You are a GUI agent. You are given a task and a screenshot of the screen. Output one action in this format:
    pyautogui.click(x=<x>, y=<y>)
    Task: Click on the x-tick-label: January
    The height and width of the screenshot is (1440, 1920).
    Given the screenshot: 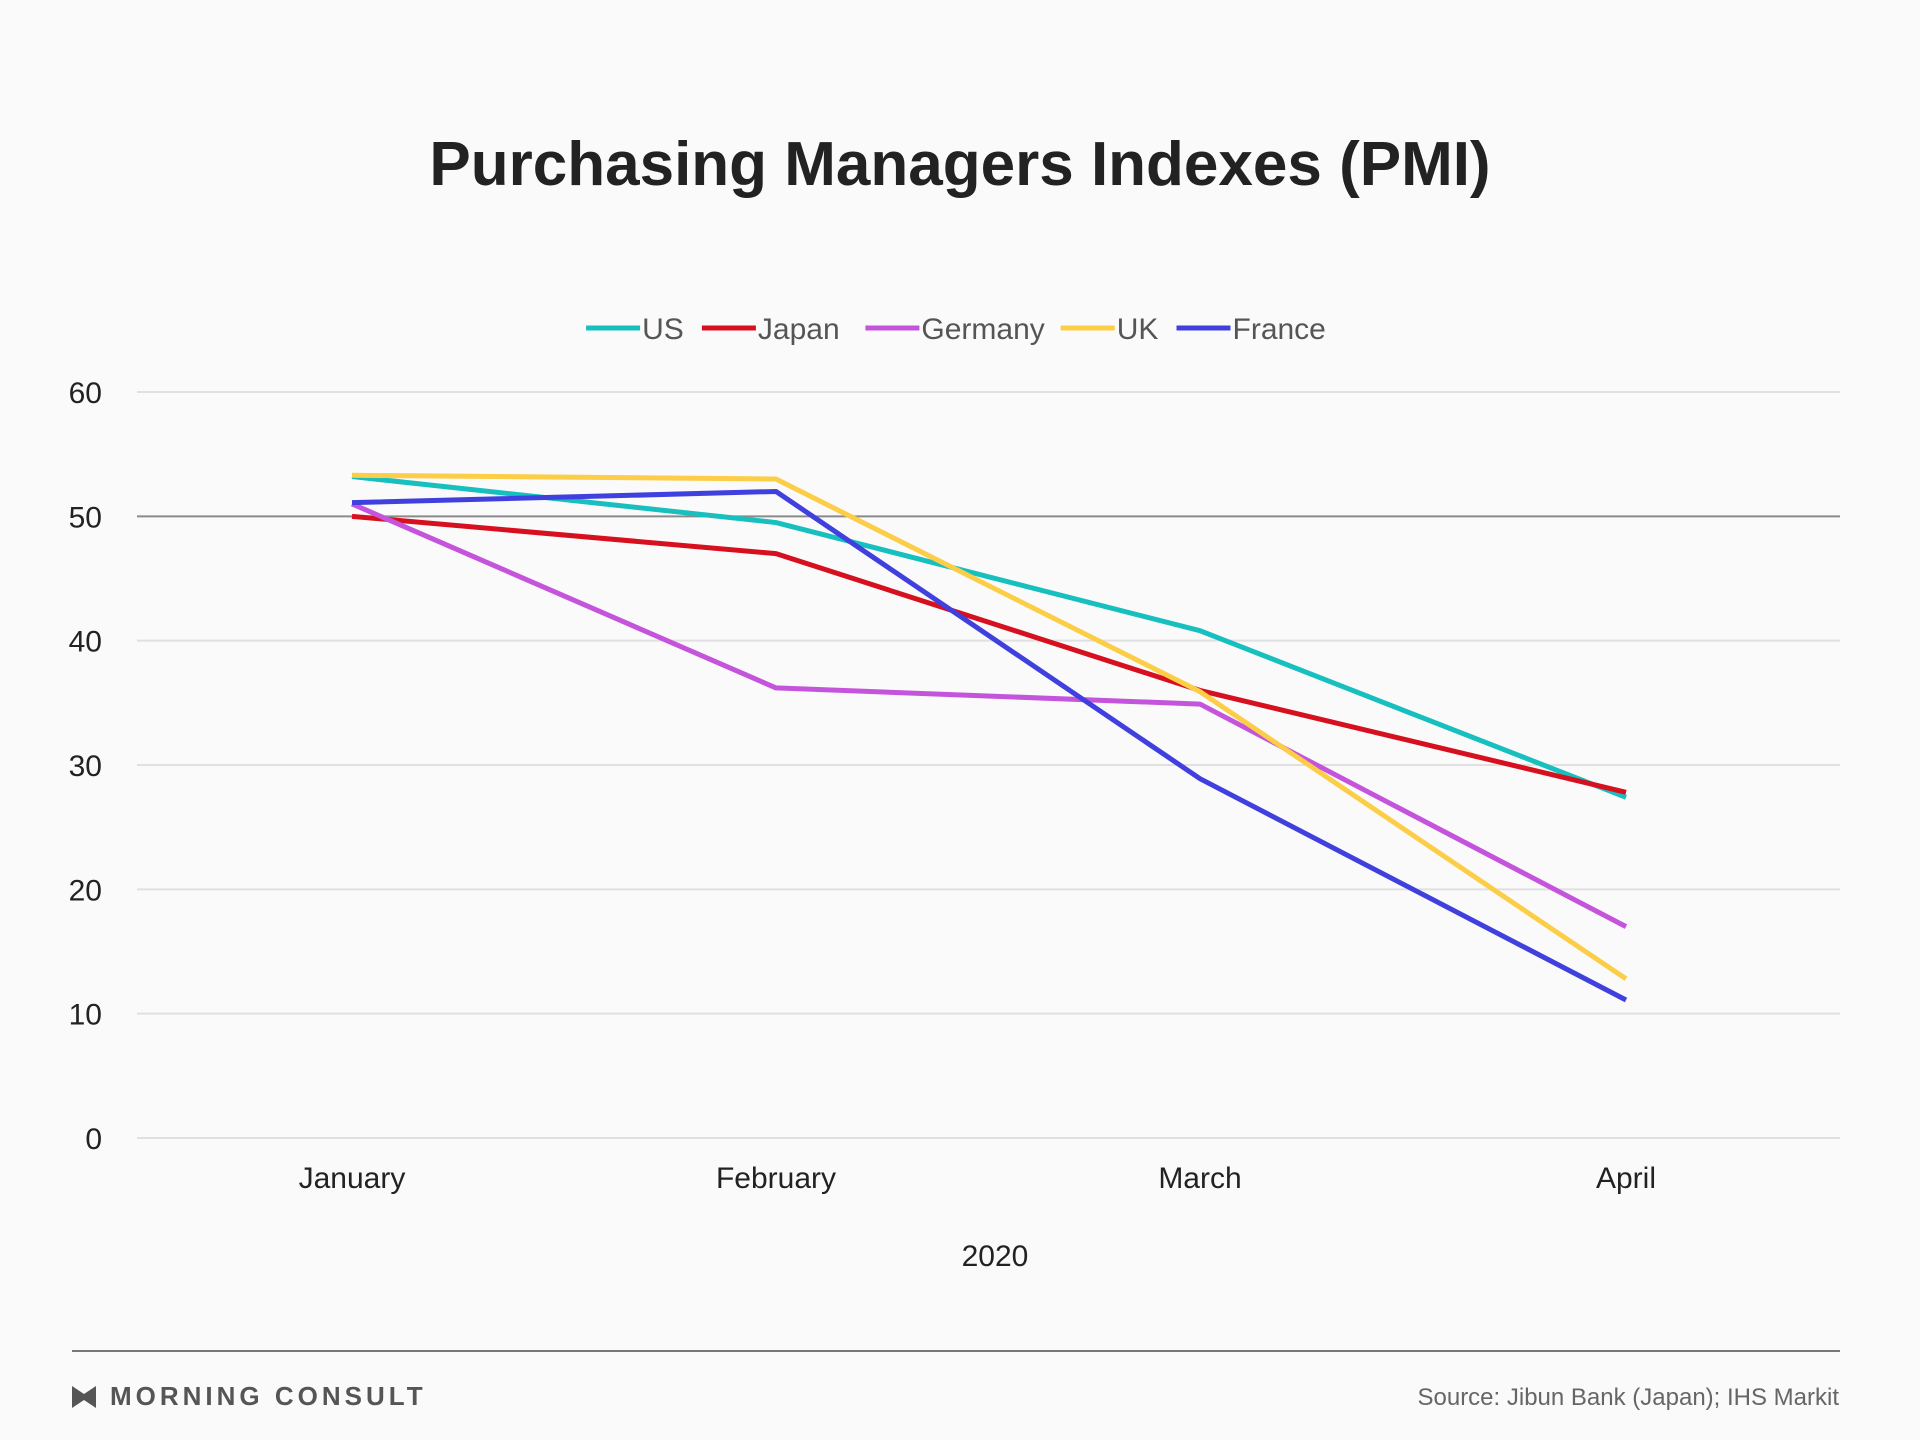 What is the action you would take?
    pyautogui.click(x=352, y=1178)
    